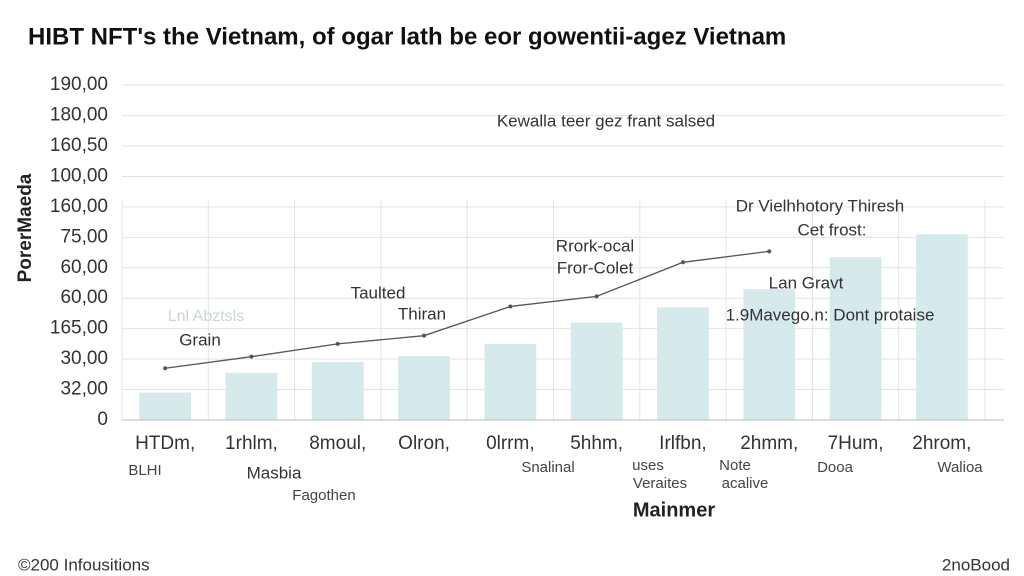 The image size is (1024, 576). I want to click on x-tick-label: 2hmm,, so click(769, 443).